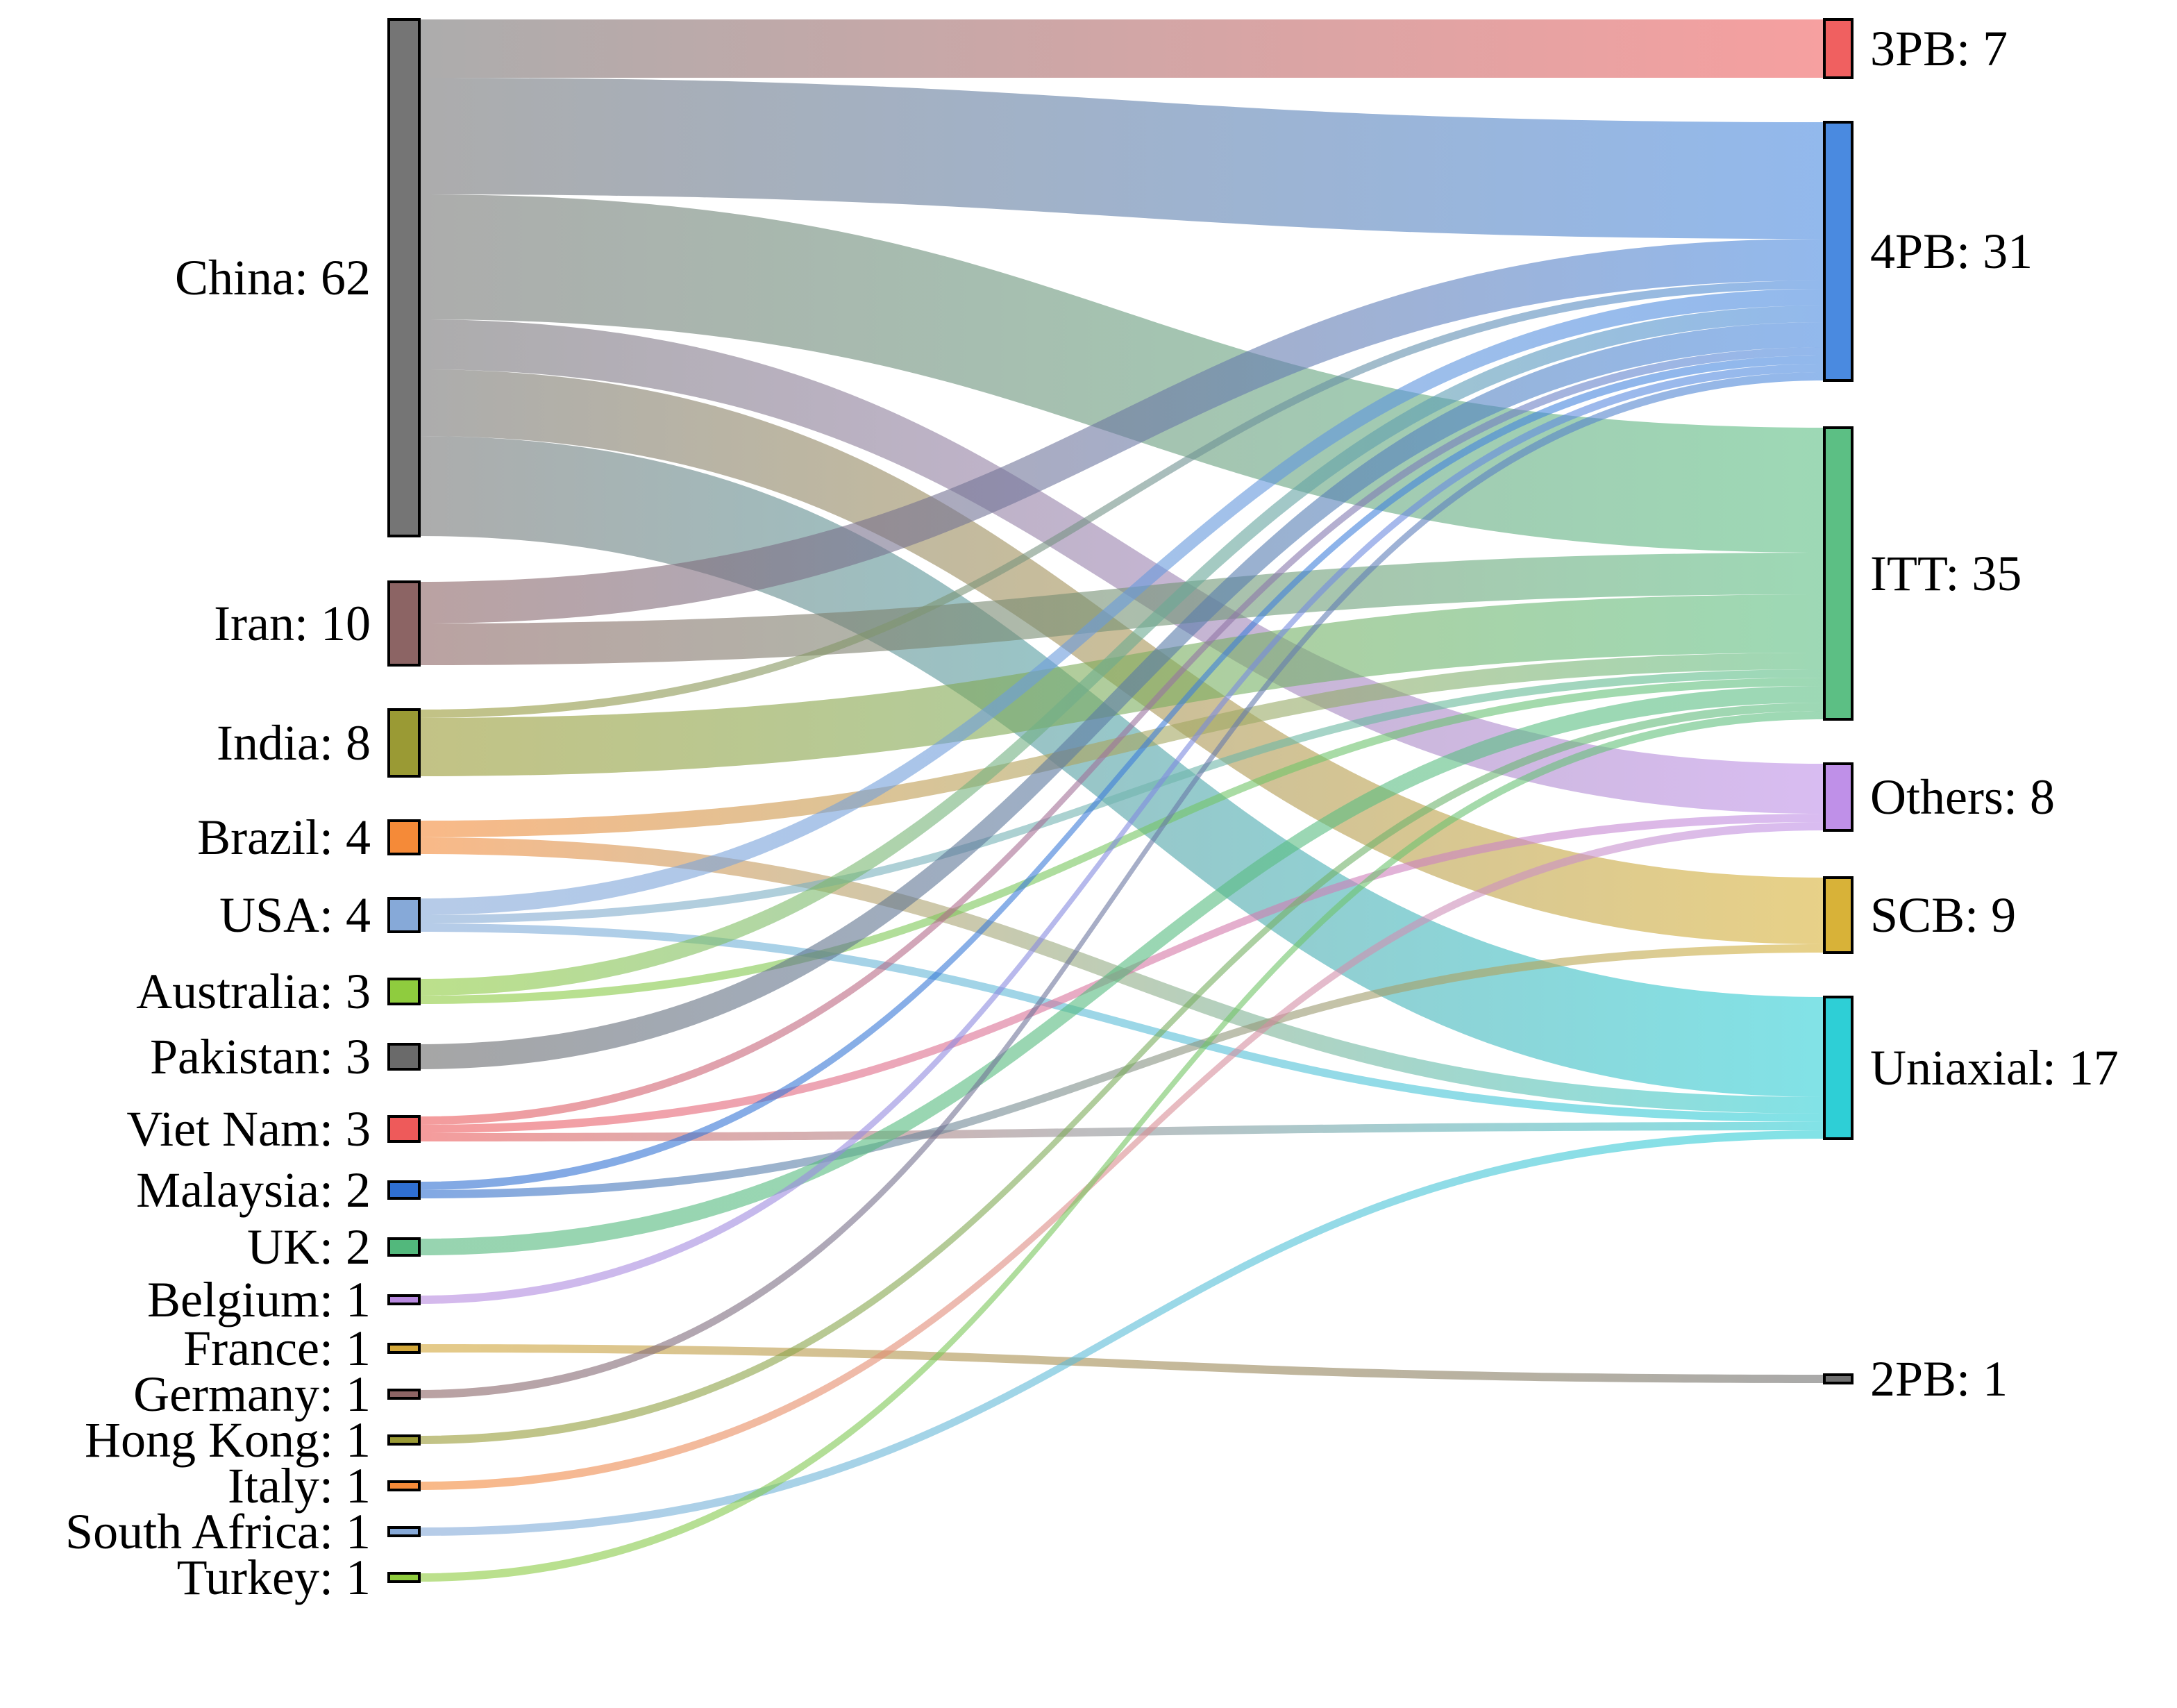 The height and width of the screenshot is (1708, 2177). I want to click on node-uk, so click(404, 1247).